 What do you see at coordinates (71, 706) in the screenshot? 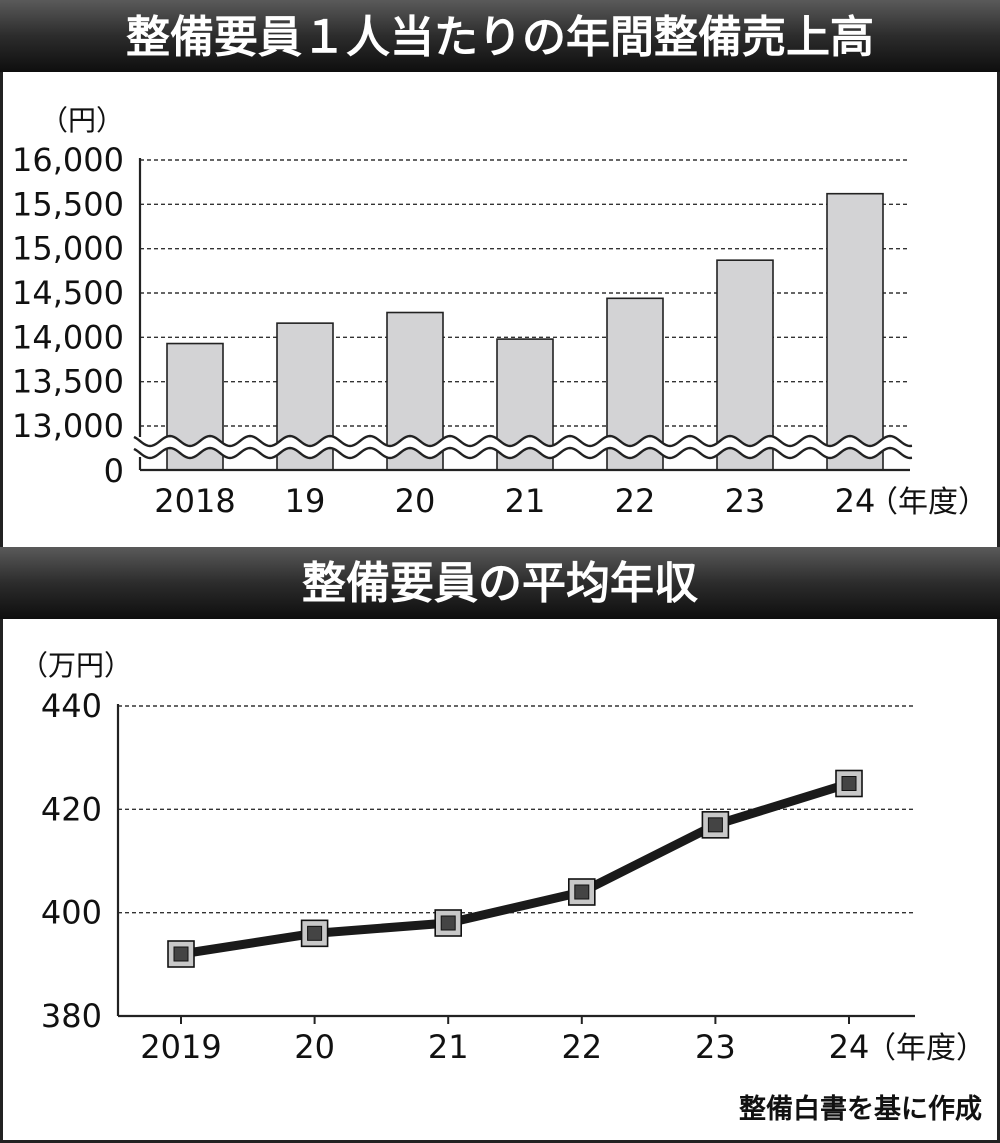
I see `line-chart-y-tick-label: 440` at bounding box center [71, 706].